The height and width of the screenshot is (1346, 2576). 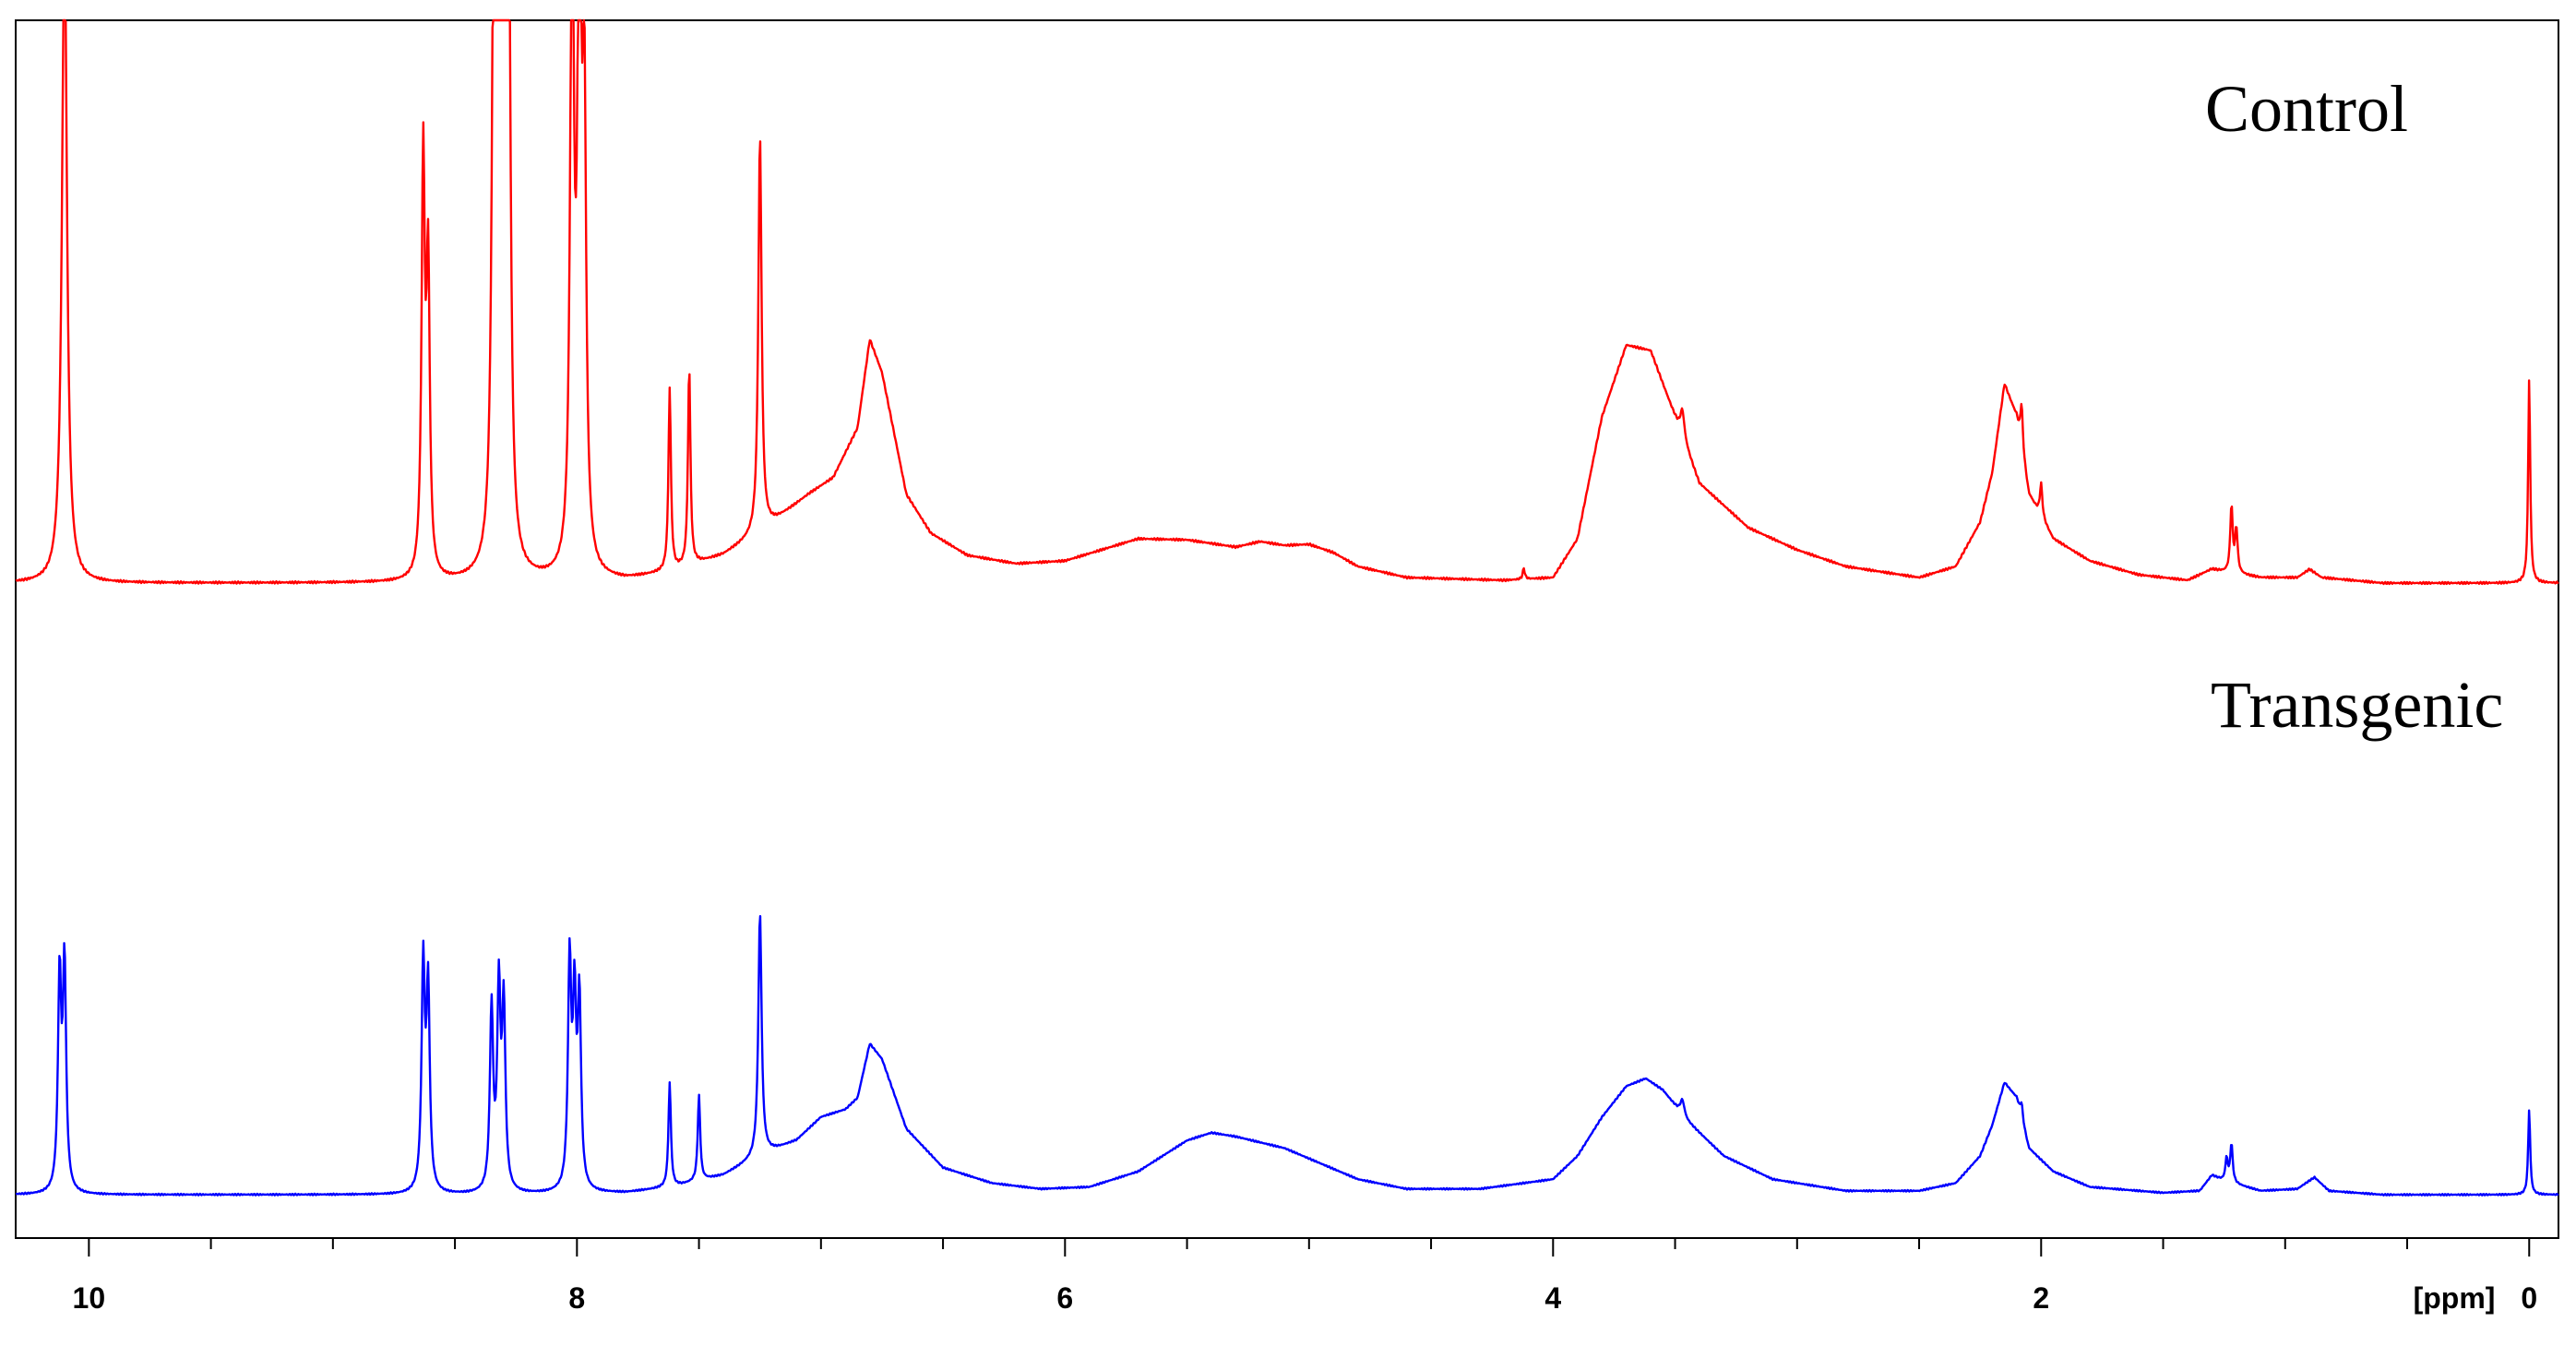 What do you see at coordinates (1552, 1298) in the screenshot?
I see `x-tick-label: 4` at bounding box center [1552, 1298].